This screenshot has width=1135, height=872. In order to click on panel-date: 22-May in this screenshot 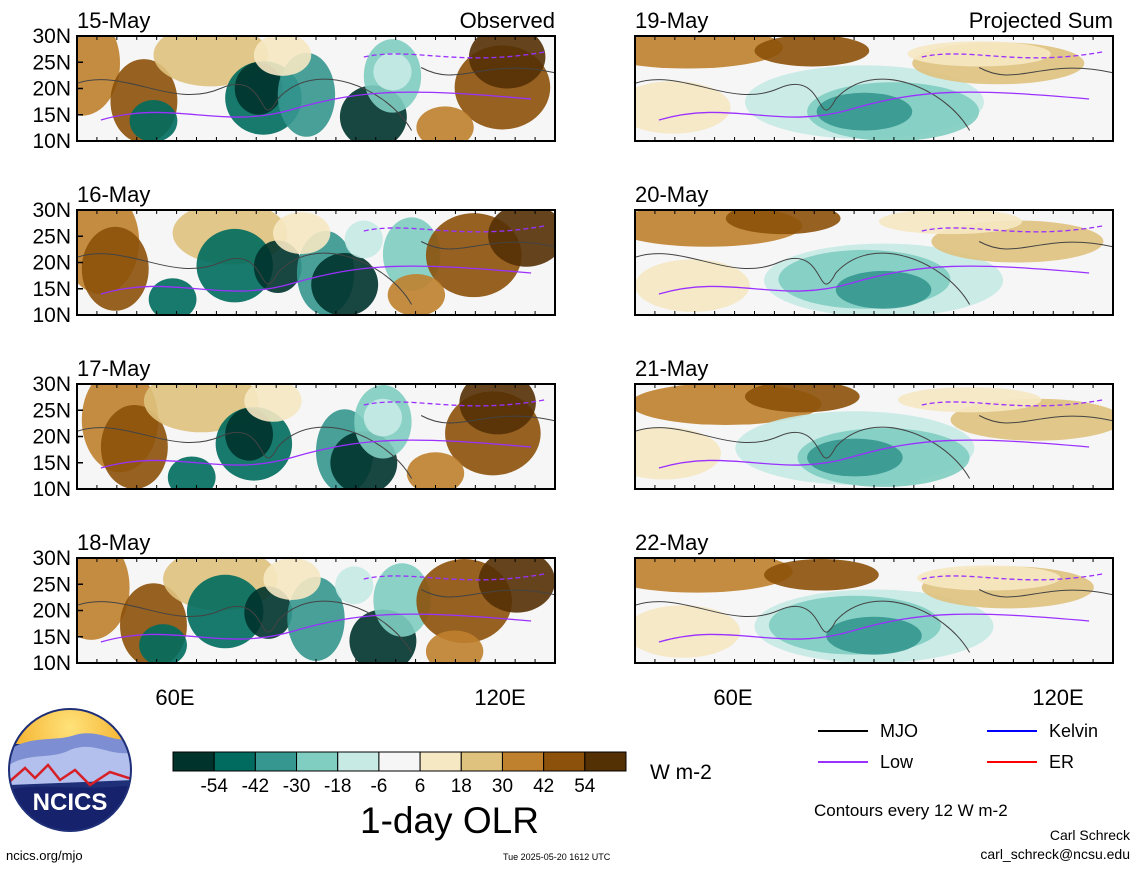, I will do `click(671, 542)`.